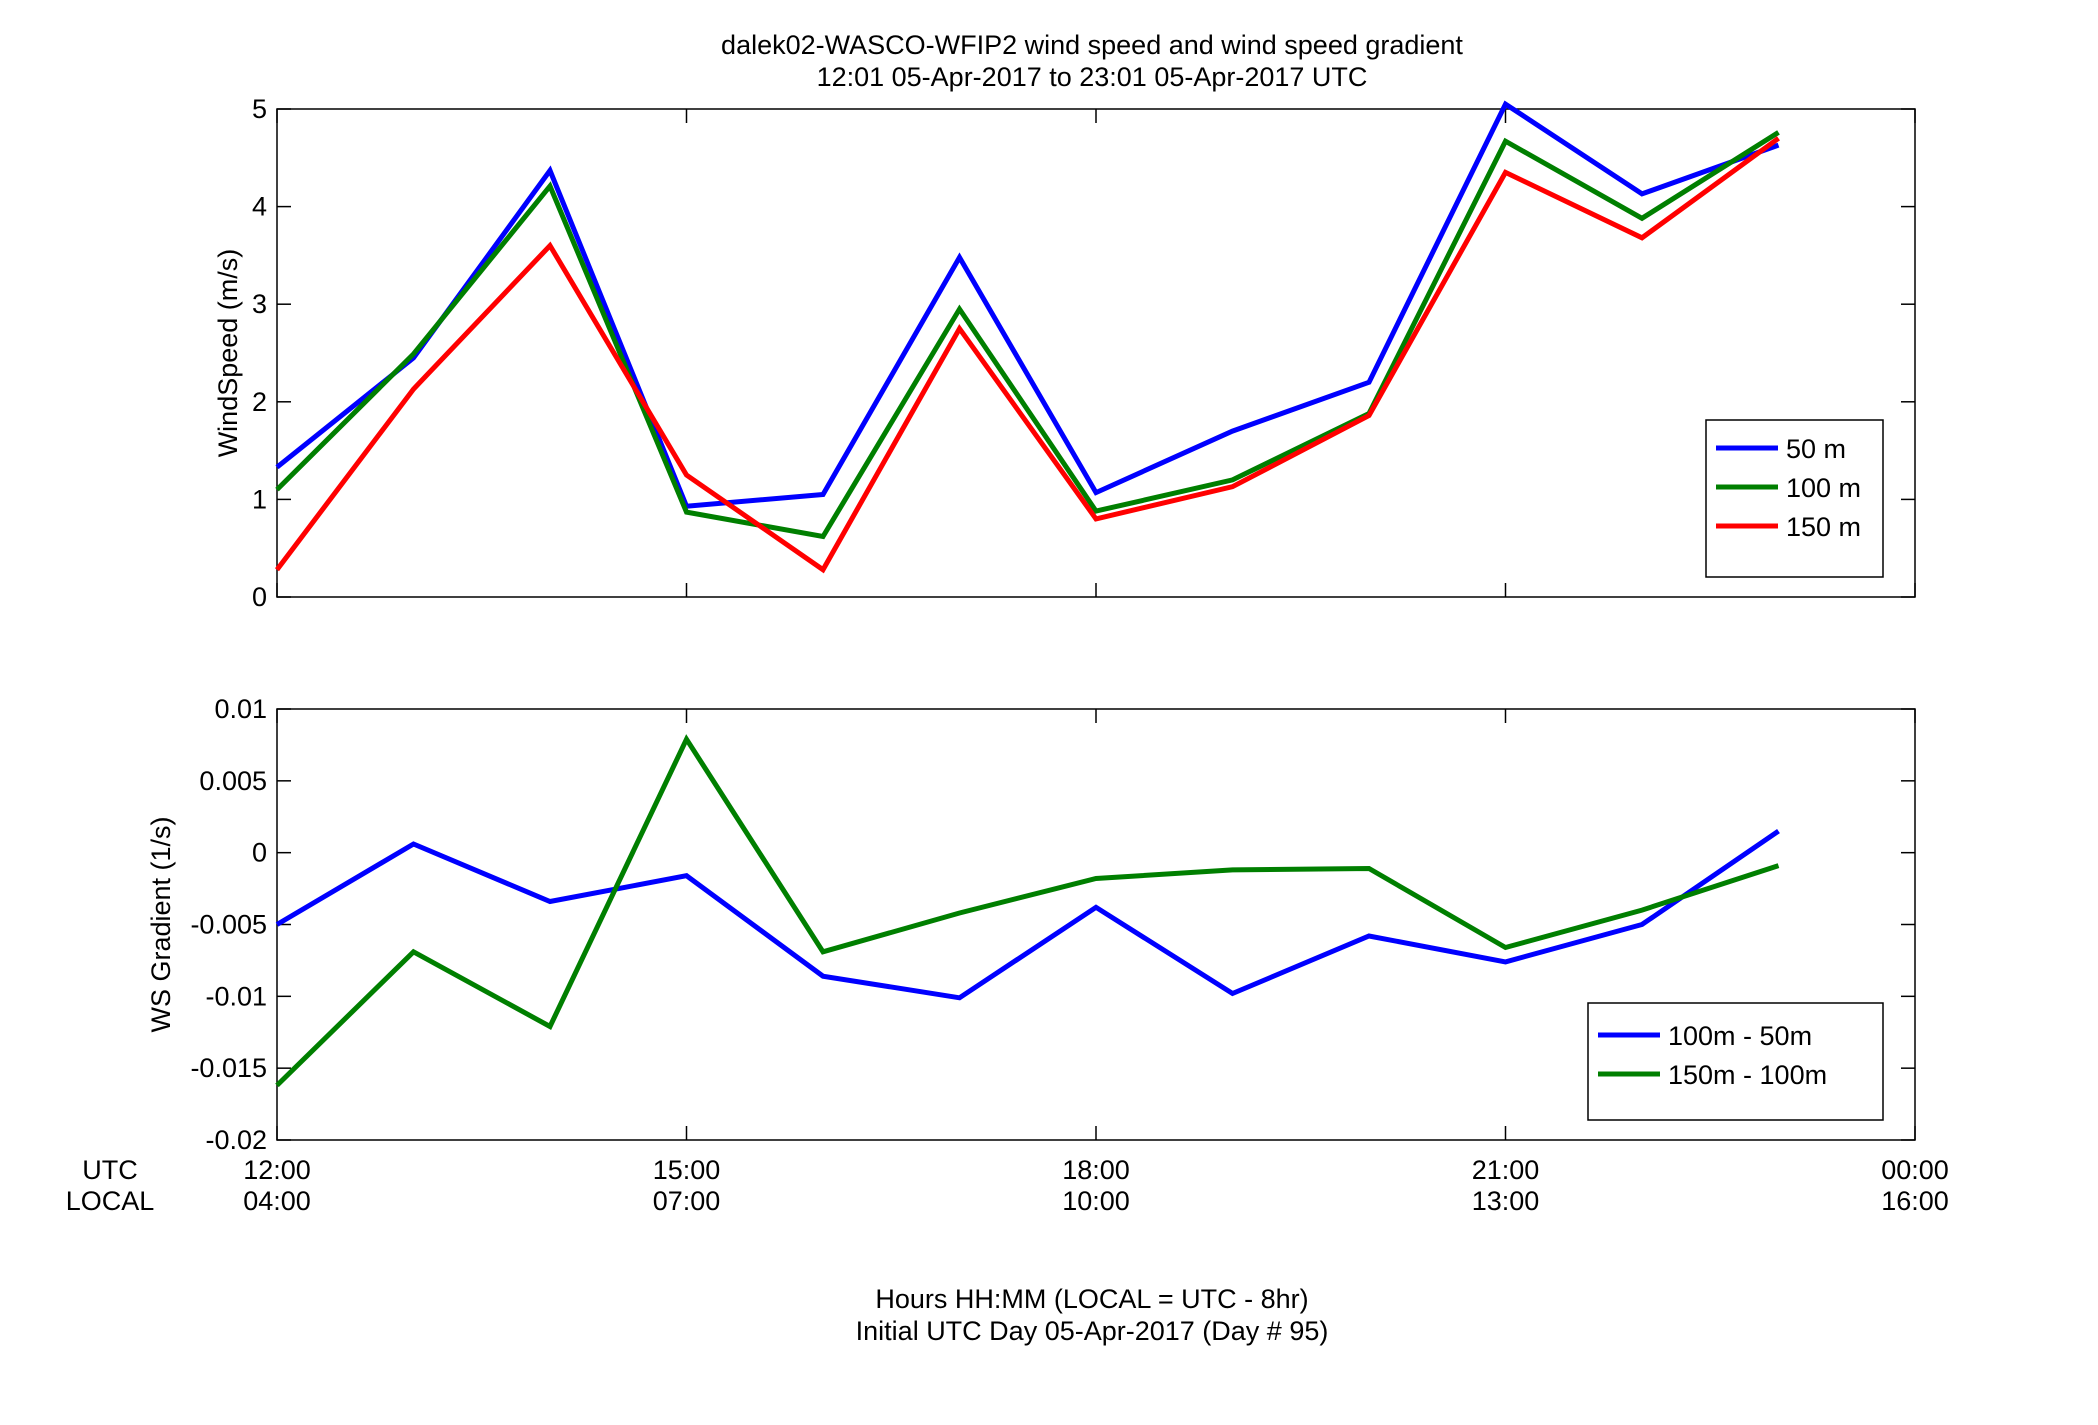  I want to click on x-tick-label-utc: 00:00, so click(1915, 1170).